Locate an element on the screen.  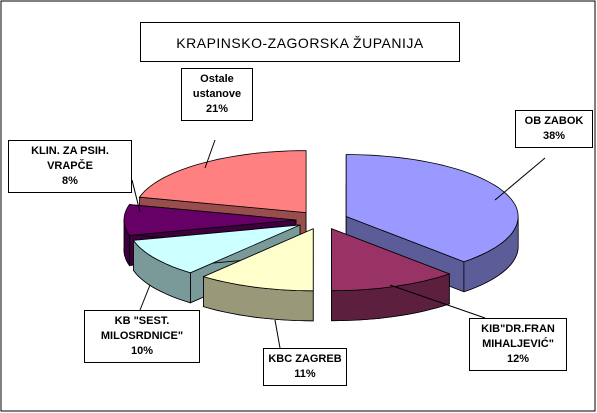
label-name: Ostale ustanove is located at coordinates (217, 86).